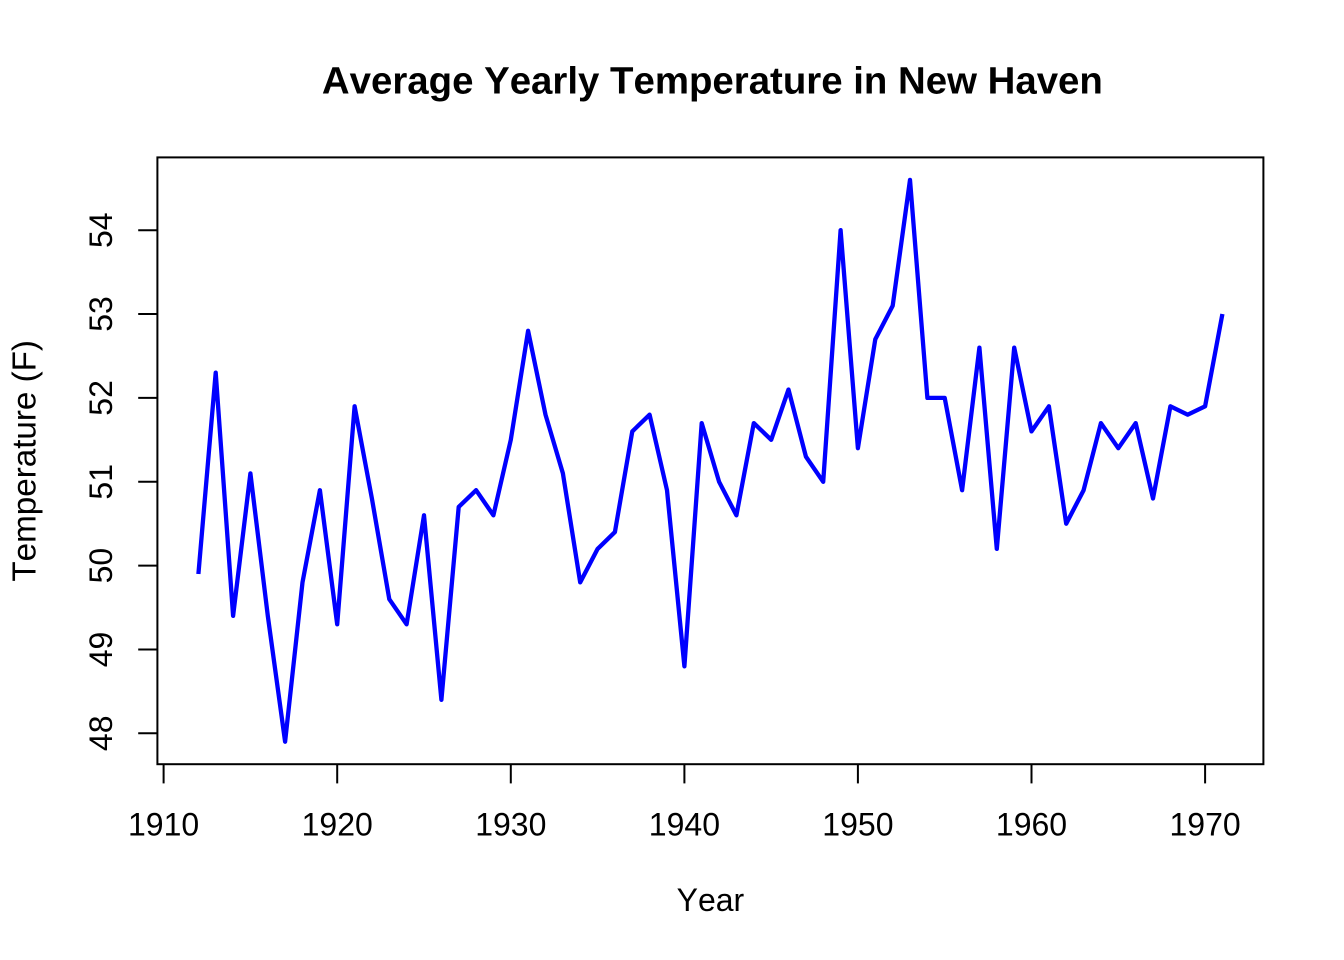 The image size is (1344, 960). Describe the element at coordinates (163, 824) in the screenshot. I see `svg-text: 1910` at that location.